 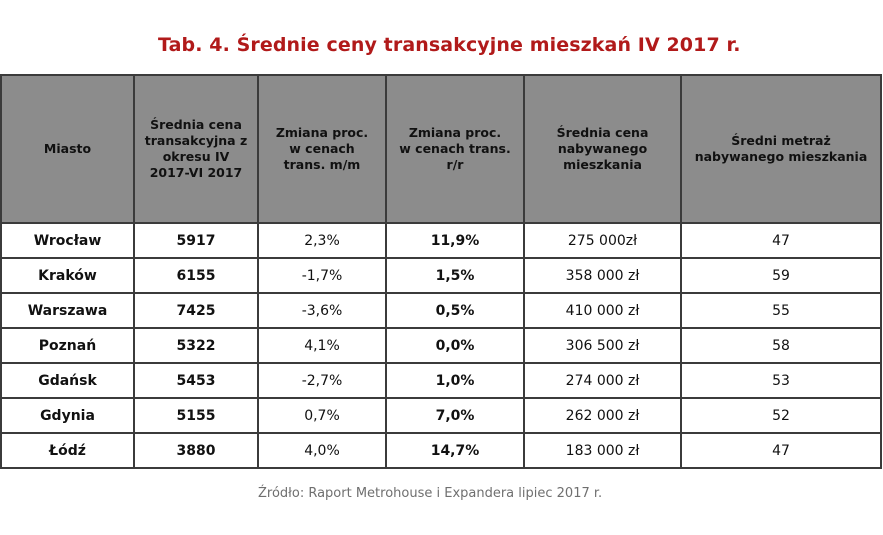 What do you see at coordinates (322, 310) in the screenshot?
I see `cell-change-mm: -3,6%` at bounding box center [322, 310].